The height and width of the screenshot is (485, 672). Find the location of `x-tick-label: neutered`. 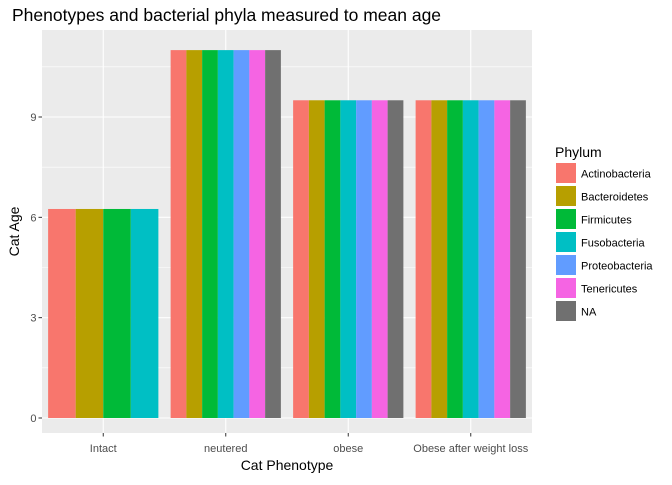

x-tick-label: neutered is located at coordinates (225, 449).